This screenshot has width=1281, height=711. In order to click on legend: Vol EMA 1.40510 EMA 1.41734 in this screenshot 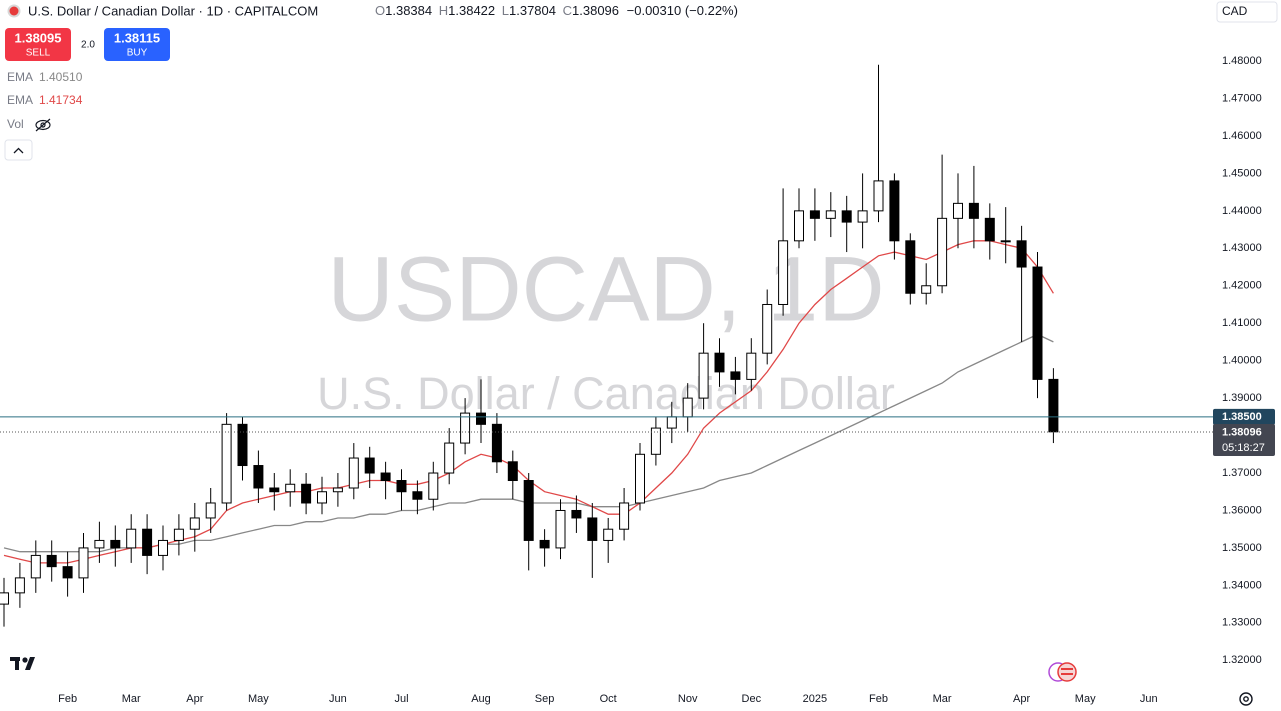, I will do `click(43, 115)`.